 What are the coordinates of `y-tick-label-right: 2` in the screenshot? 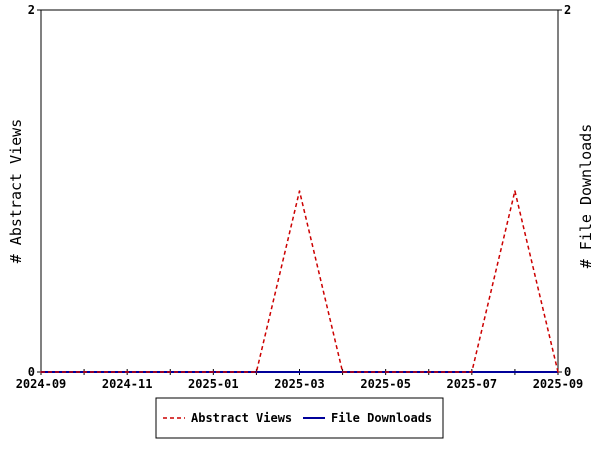 It's located at (567, 10).